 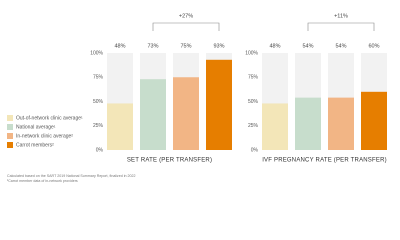 I want to click on legend-label: In-network clinic average², so click(x=44, y=136).